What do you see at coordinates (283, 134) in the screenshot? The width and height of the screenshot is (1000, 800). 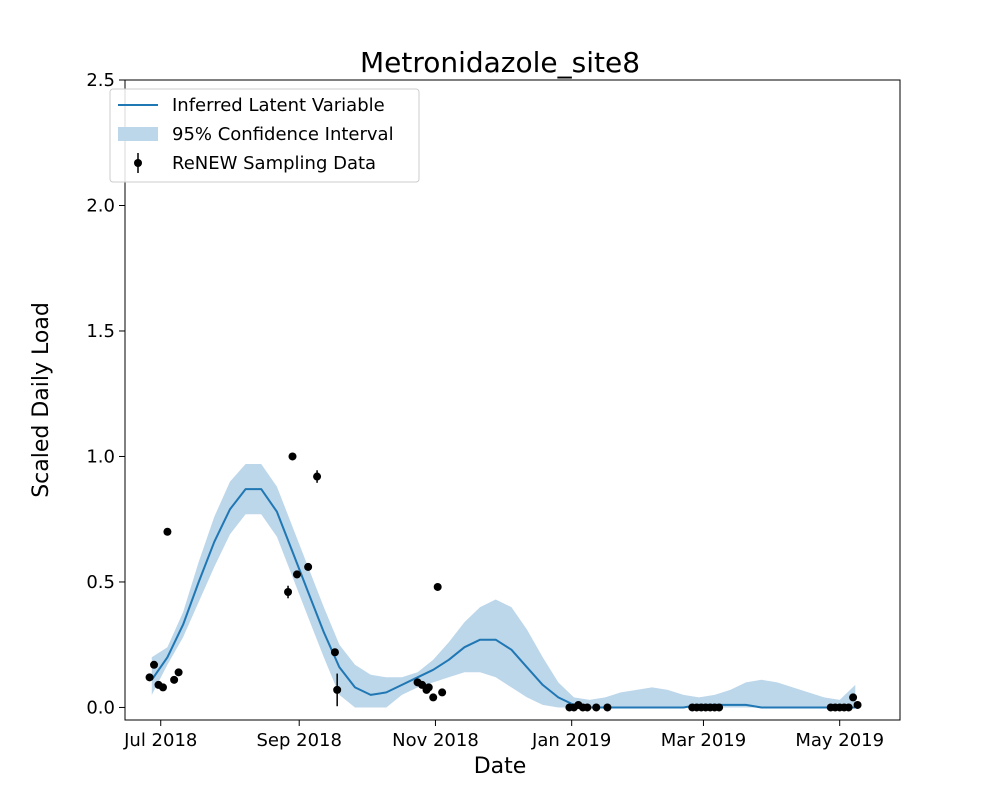 I see `legend-entry-interval: 95% Confidence Interval` at bounding box center [283, 134].